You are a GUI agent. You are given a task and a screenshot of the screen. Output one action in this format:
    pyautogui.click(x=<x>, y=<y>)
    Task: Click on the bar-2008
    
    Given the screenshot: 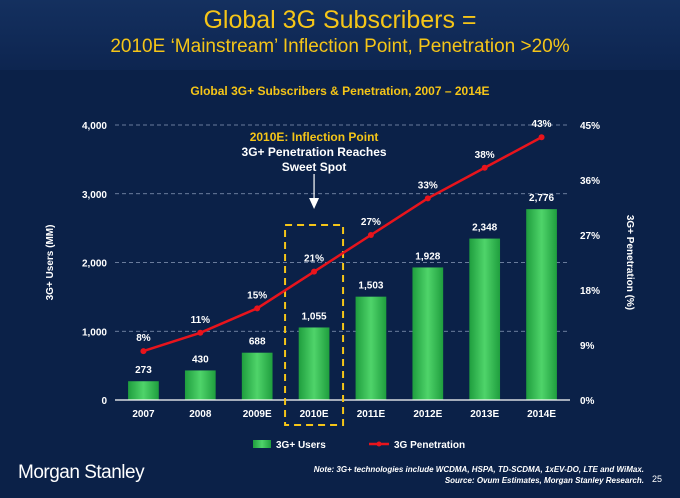 What is the action you would take?
    pyautogui.click(x=200, y=385)
    